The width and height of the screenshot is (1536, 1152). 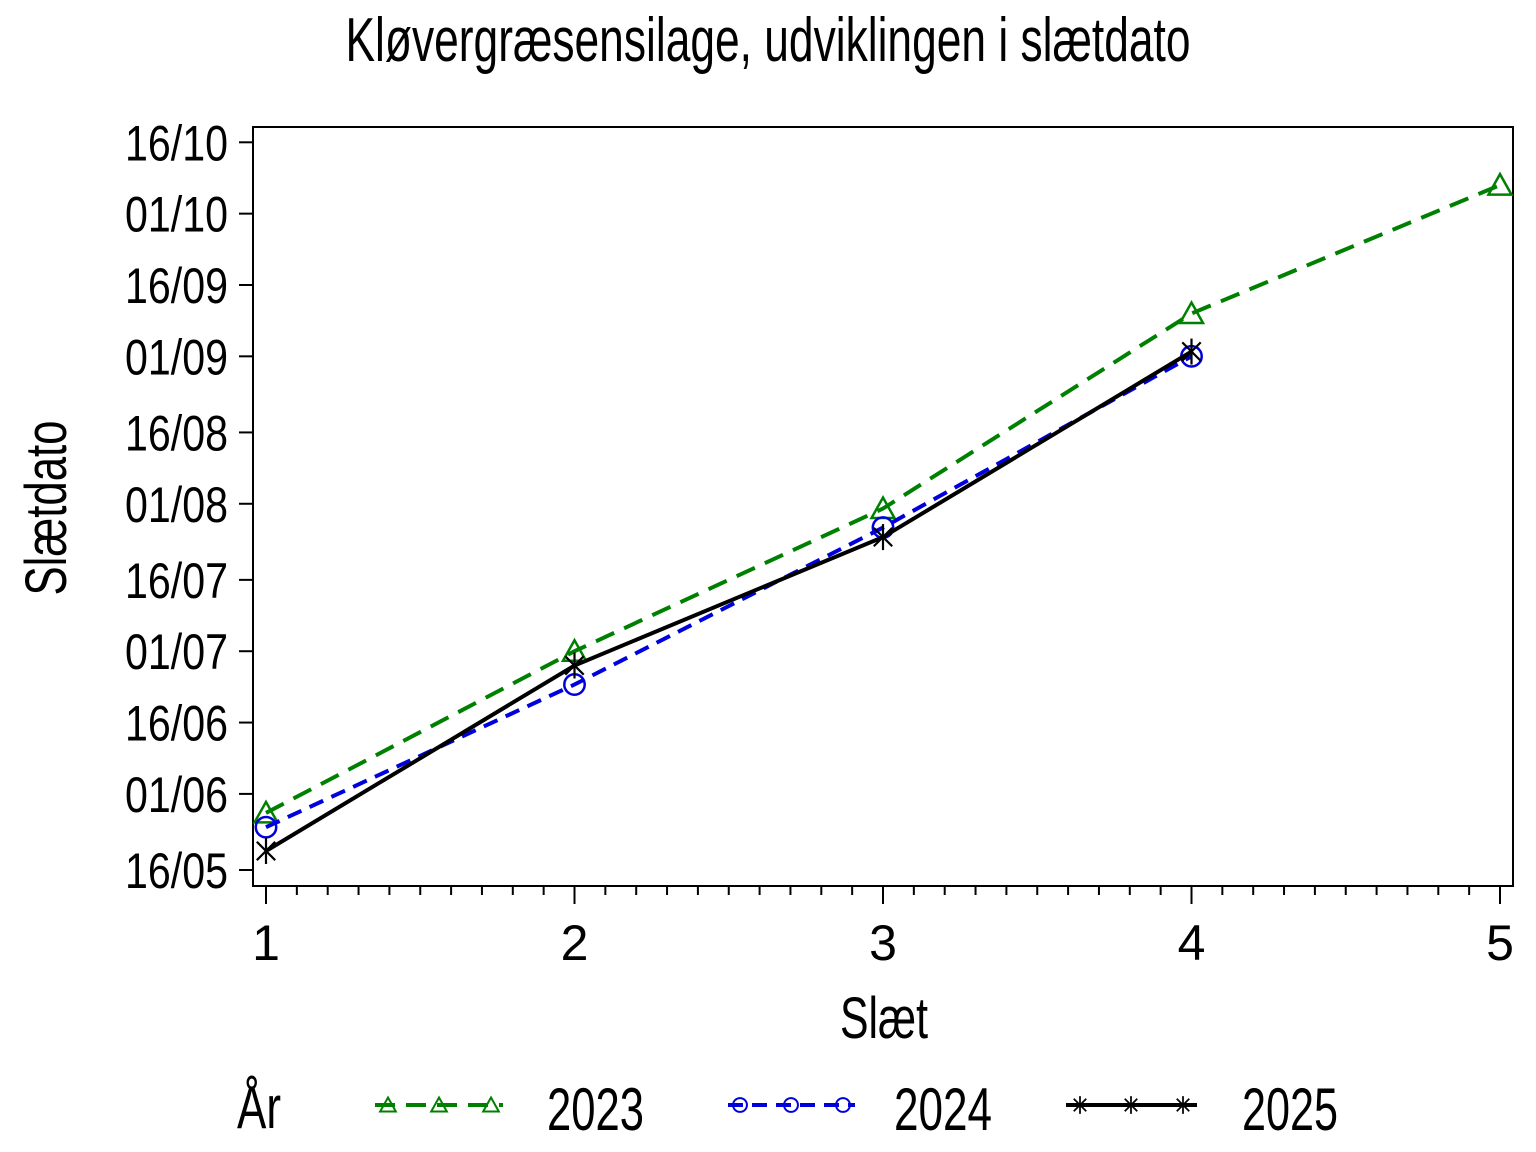 What do you see at coordinates (176, 795) in the screenshot?
I see `y-tick-label: 01/06` at bounding box center [176, 795].